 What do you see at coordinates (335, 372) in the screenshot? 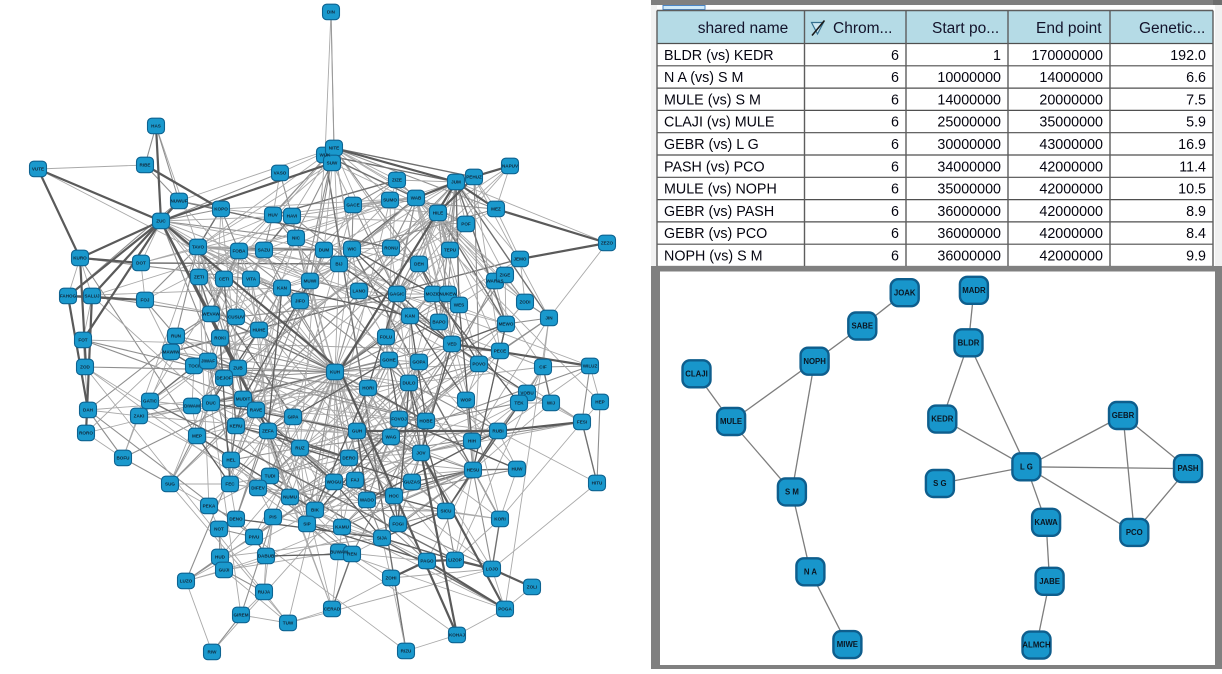
I see `svg-text: KUH` at bounding box center [335, 372].